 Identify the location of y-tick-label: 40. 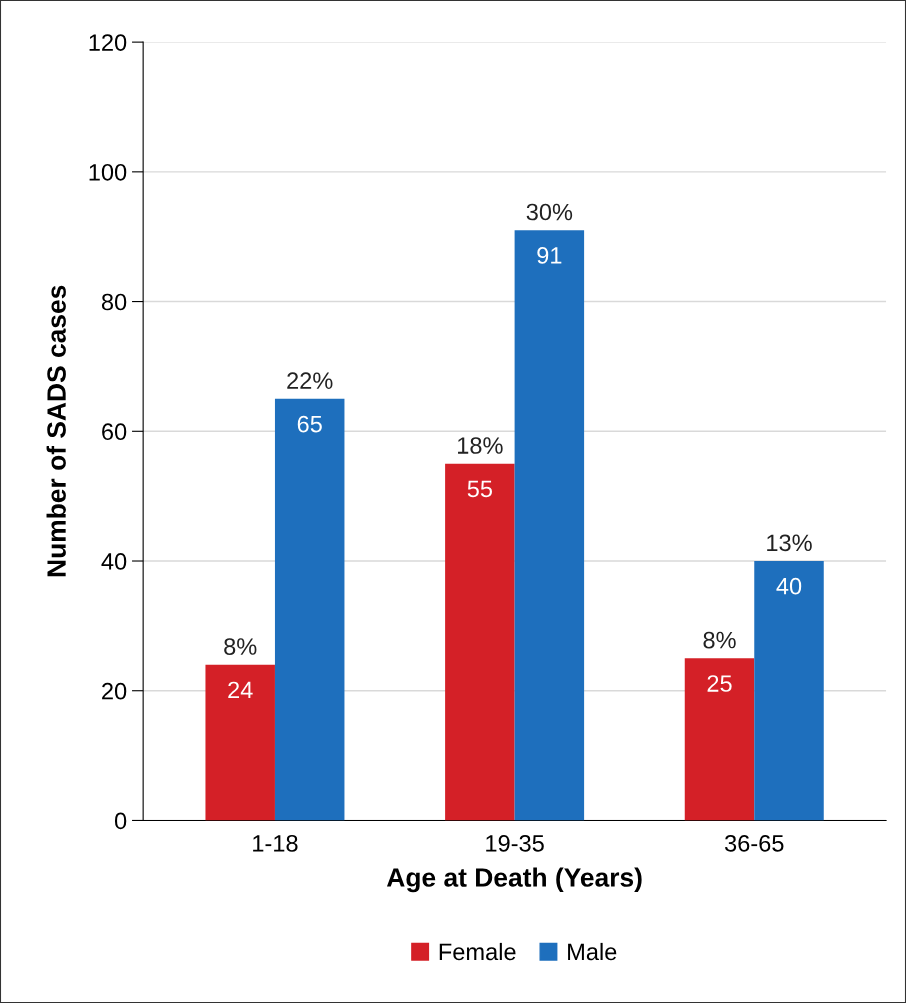
(114, 561).